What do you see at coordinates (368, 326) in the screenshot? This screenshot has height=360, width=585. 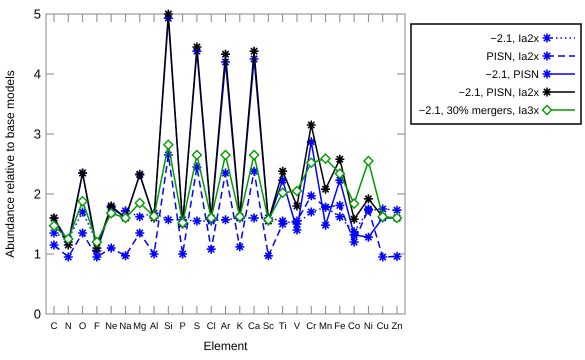 I see `x-tick-label: Ni` at bounding box center [368, 326].